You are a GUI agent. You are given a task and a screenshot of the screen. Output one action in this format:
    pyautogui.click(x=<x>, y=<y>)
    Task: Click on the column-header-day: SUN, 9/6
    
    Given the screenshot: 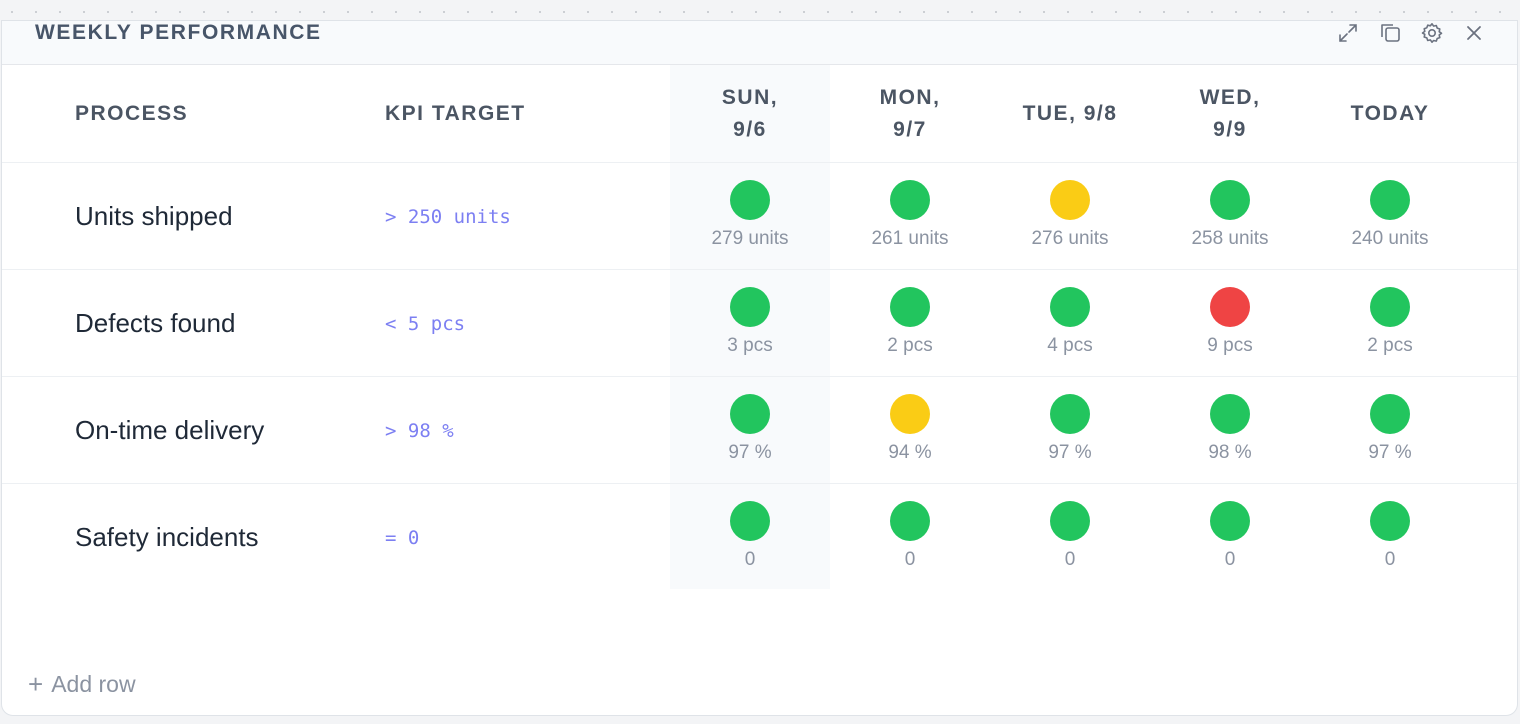 What is the action you would take?
    pyautogui.click(x=750, y=114)
    